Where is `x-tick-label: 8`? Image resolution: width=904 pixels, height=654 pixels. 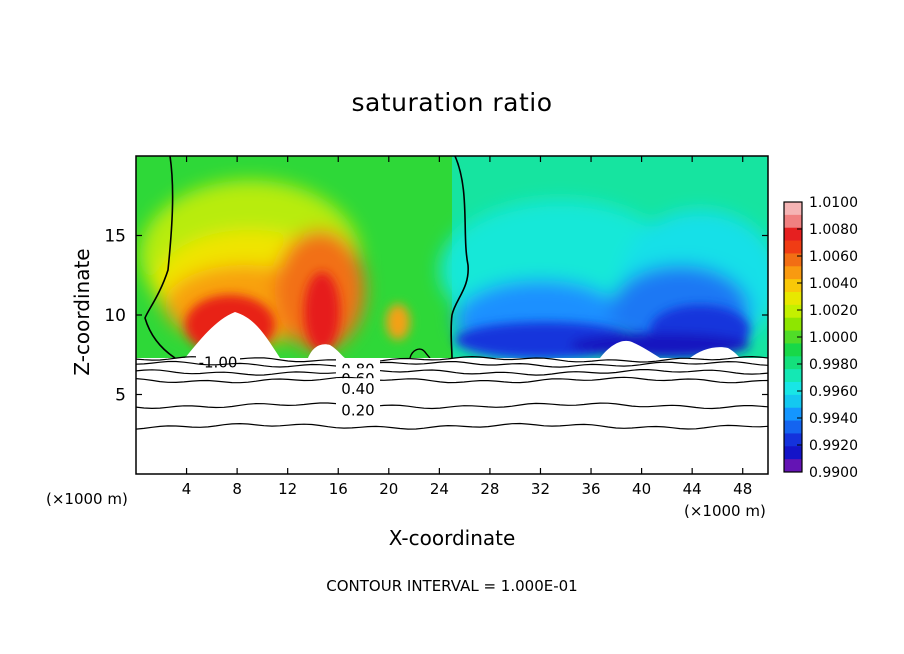 x-tick-label: 8 is located at coordinates (237, 489).